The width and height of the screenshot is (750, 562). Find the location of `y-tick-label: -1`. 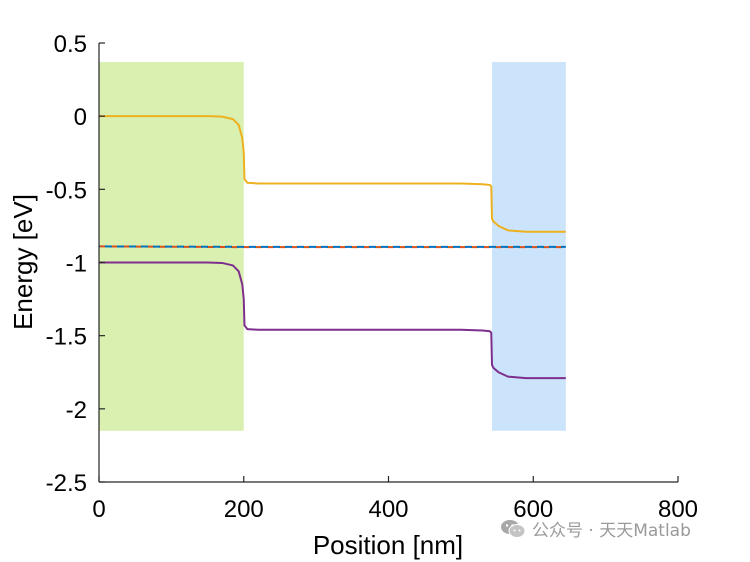

y-tick-label: -1 is located at coordinates (76, 264).